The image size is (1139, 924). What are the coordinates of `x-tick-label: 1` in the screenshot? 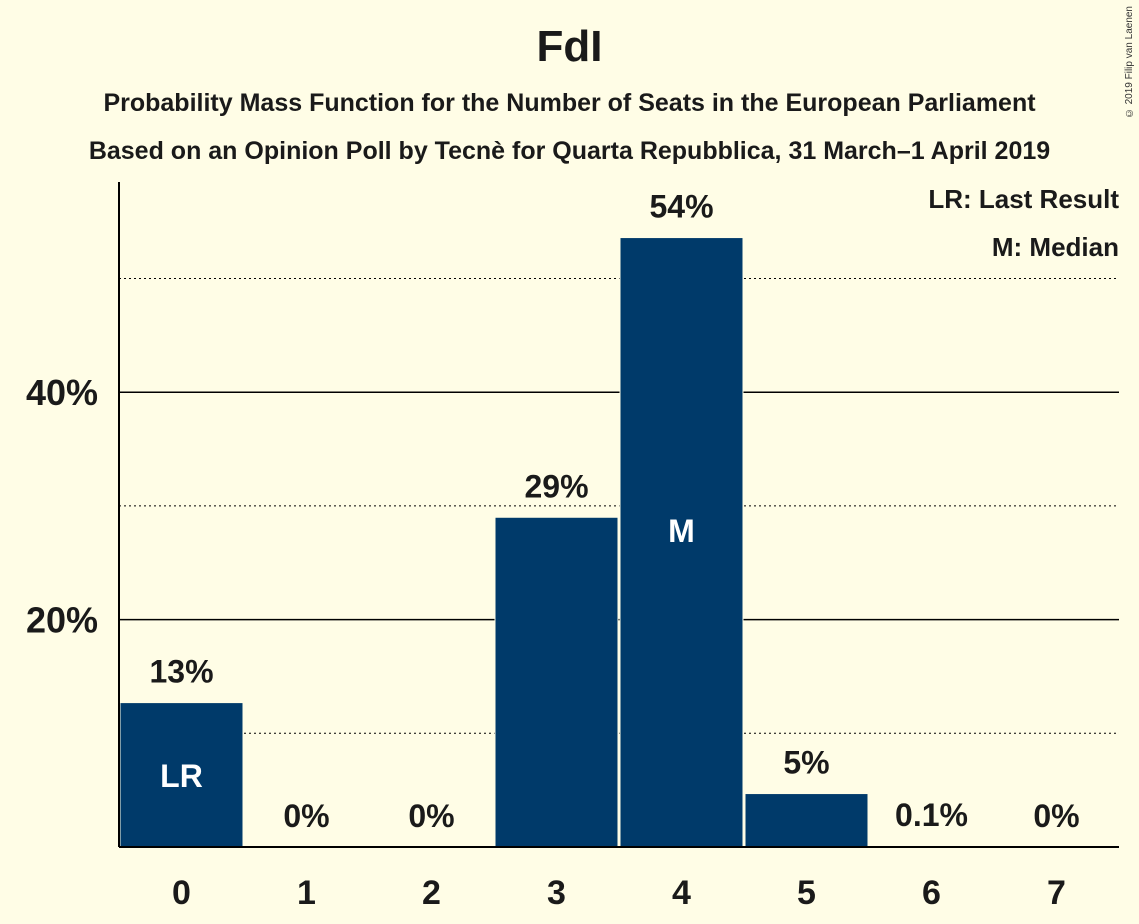 It's located at (306, 893).